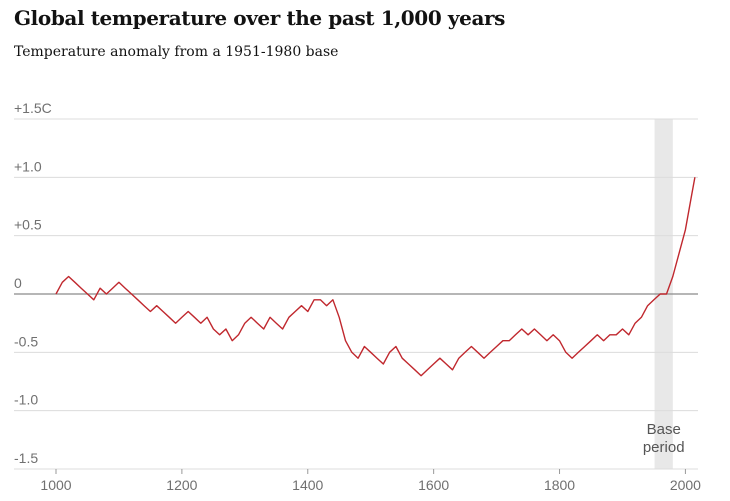 The image size is (730, 501). Describe the element at coordinates (26, 341) in the screenshot. I see `y-tick-label: -0.5` at that location.